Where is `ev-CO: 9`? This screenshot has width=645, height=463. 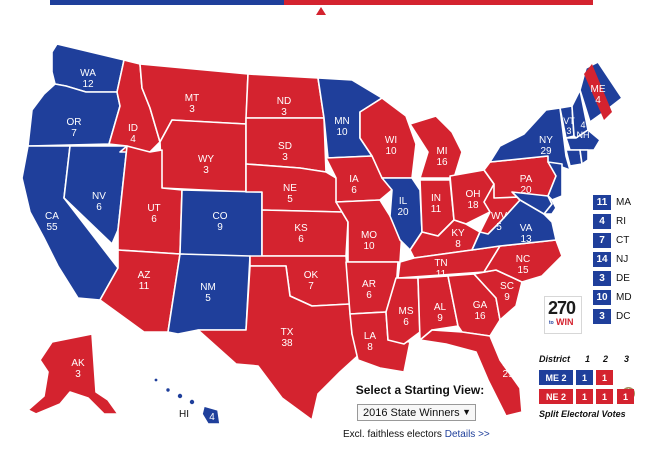 ev-CO: 9 is located at coordinates (220, 227).